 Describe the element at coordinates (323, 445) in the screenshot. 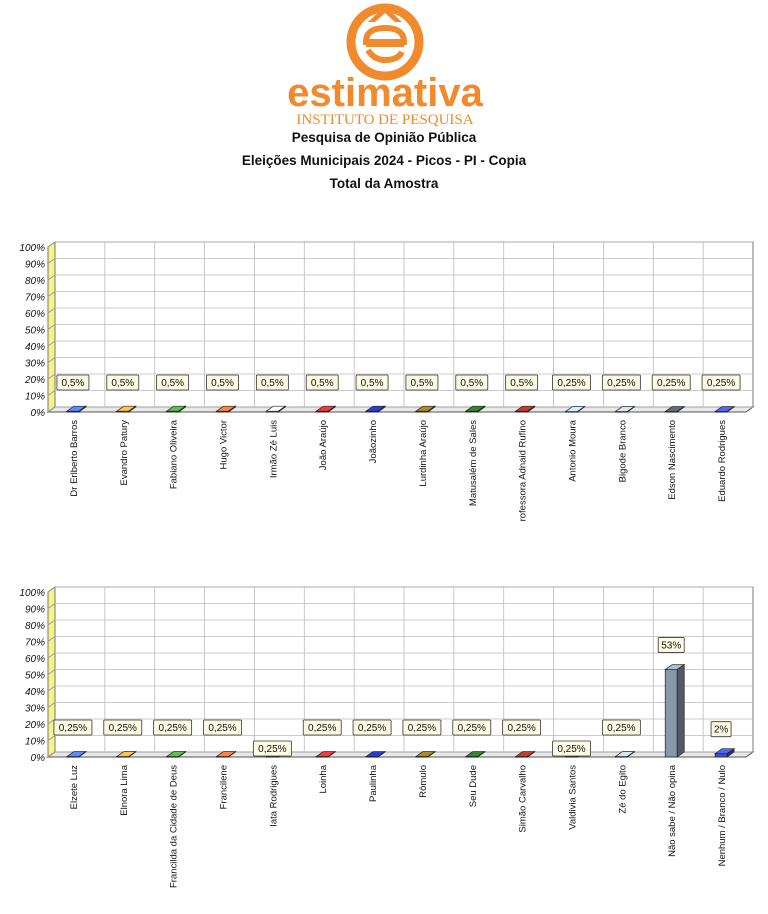

I see `category-label: João Araújo` at that location.